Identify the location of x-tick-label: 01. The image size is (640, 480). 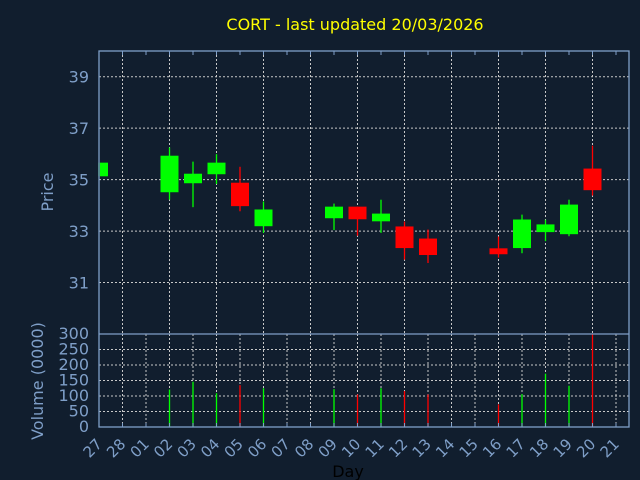
(140, 448).